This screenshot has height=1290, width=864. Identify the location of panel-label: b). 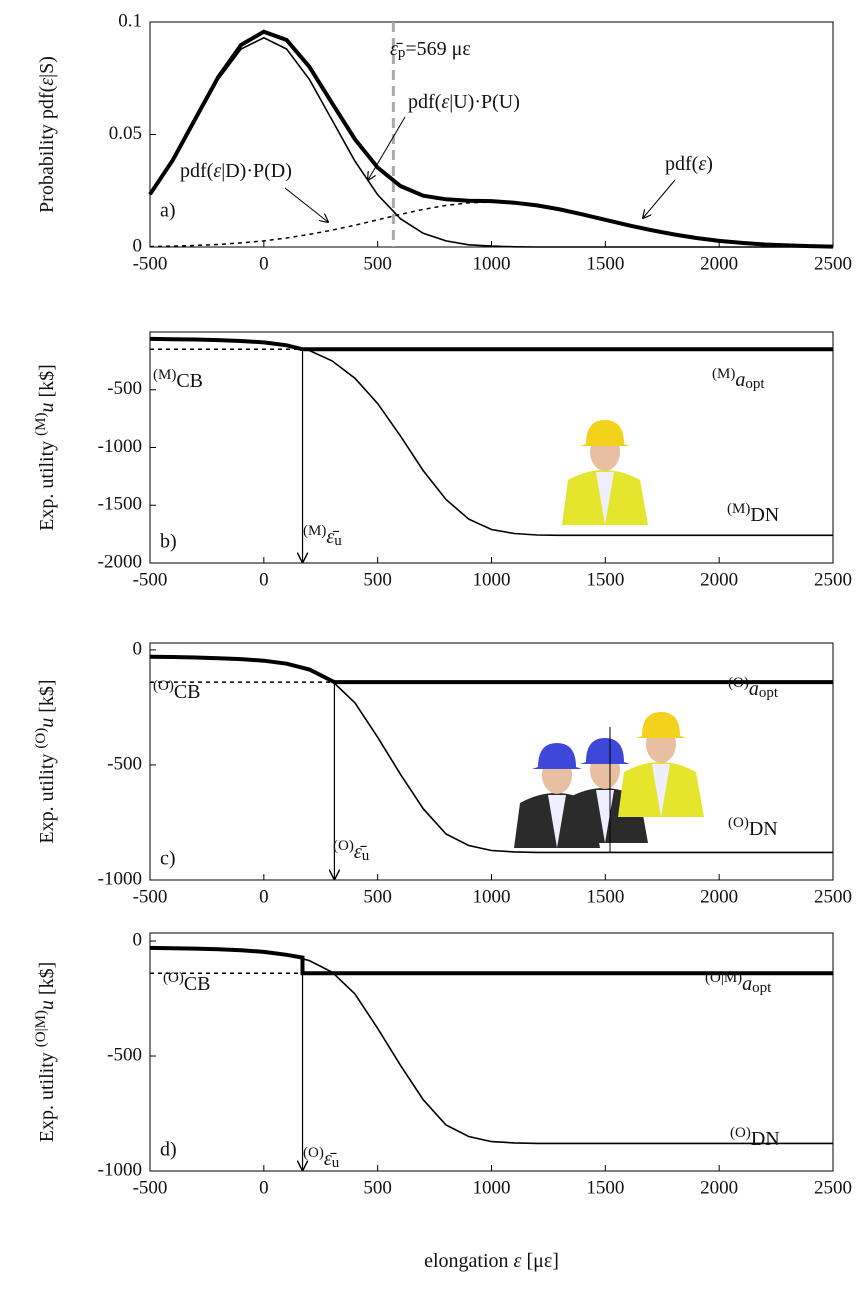
(168, 542).